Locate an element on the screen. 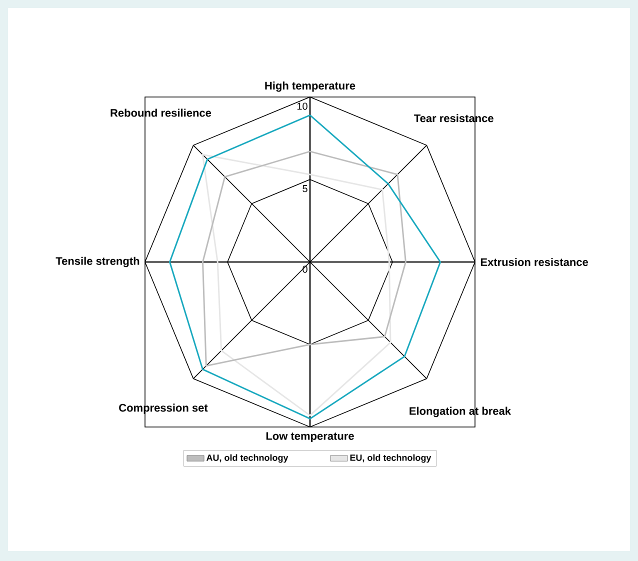 The height and width of the screenshot is (561, 638). spoke-label: Extrusion resistance is located at coordinates (534, 262).